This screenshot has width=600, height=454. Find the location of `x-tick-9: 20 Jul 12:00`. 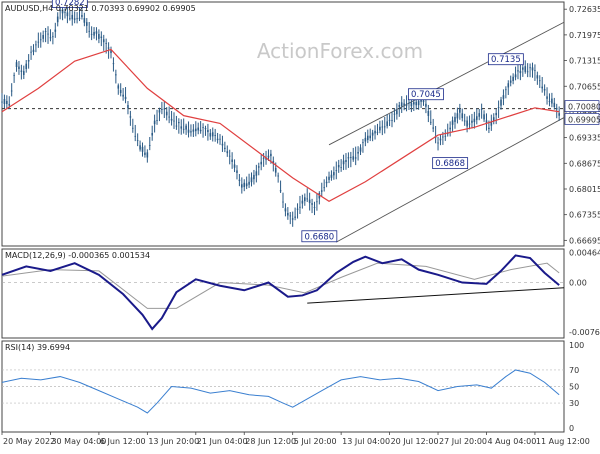

x-tick-9: 20 Jul 12:00 is located at coordinates (415, 441).